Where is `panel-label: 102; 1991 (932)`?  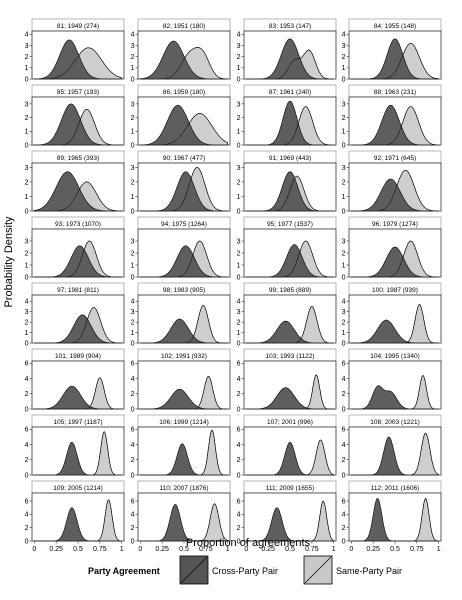
panel-label: 102; 1991 (932) is located at coordinates (184, 356).